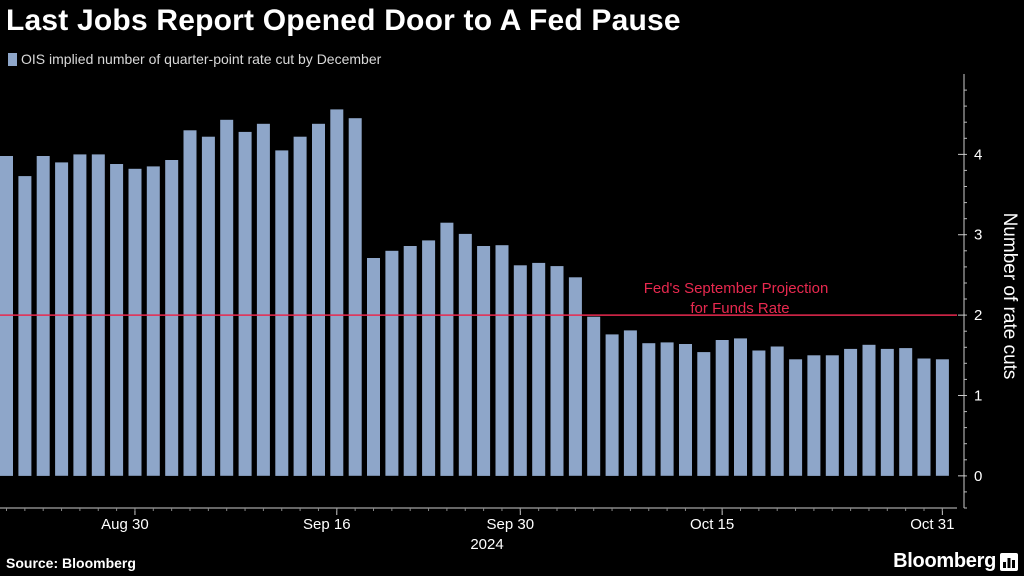 The width and height of the screenshot is (1024, 576). What do you see at coordinates (125, 524) in the screenshot?
I see `x-tick-label: Aug 30` at bounding box center [125, 524].